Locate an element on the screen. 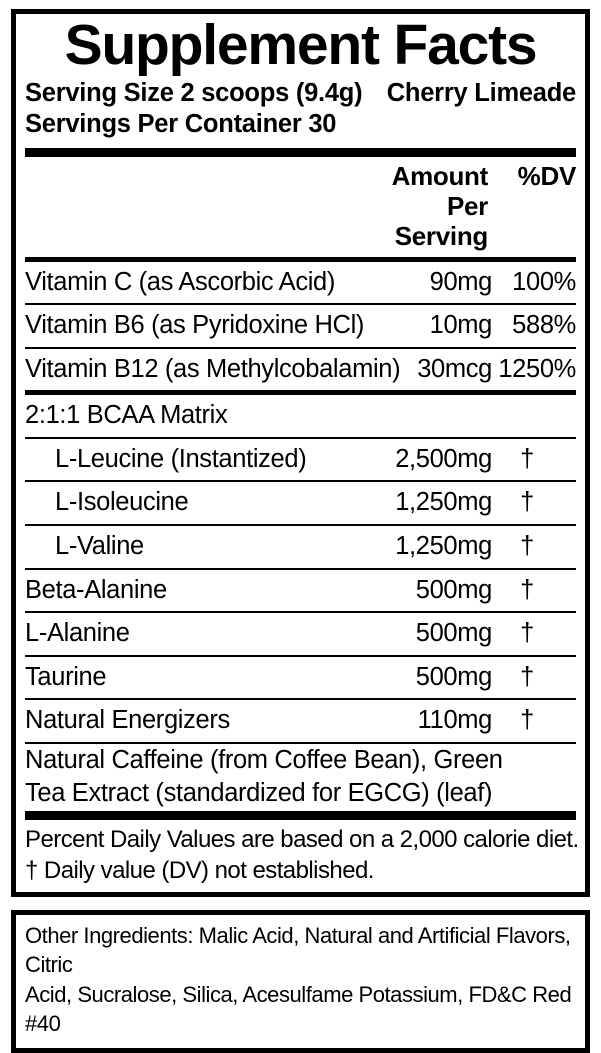  blend-title-row: 2:1:1 BCAA Matrix is located at coordinates (300, 416).